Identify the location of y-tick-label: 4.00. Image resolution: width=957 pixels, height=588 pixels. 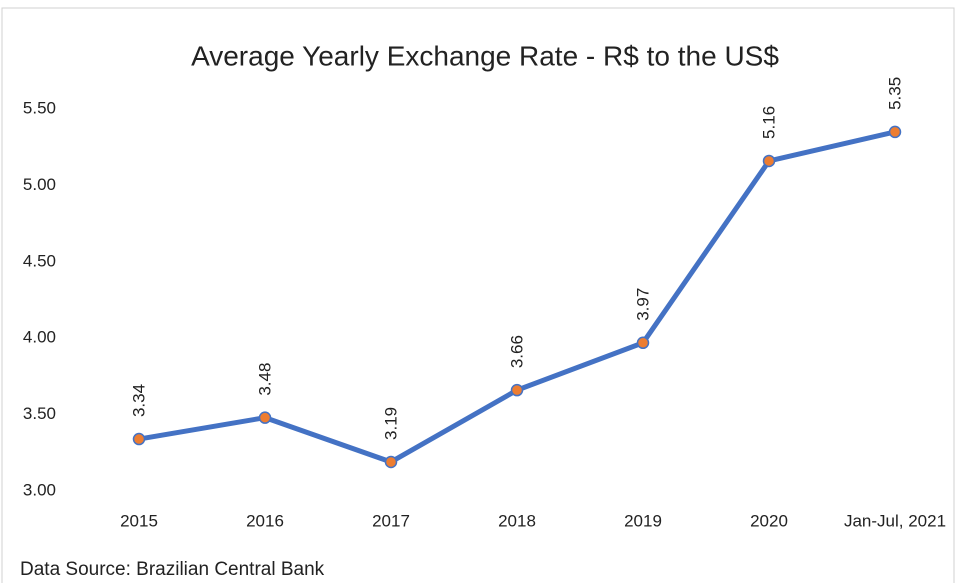
(39, 337).